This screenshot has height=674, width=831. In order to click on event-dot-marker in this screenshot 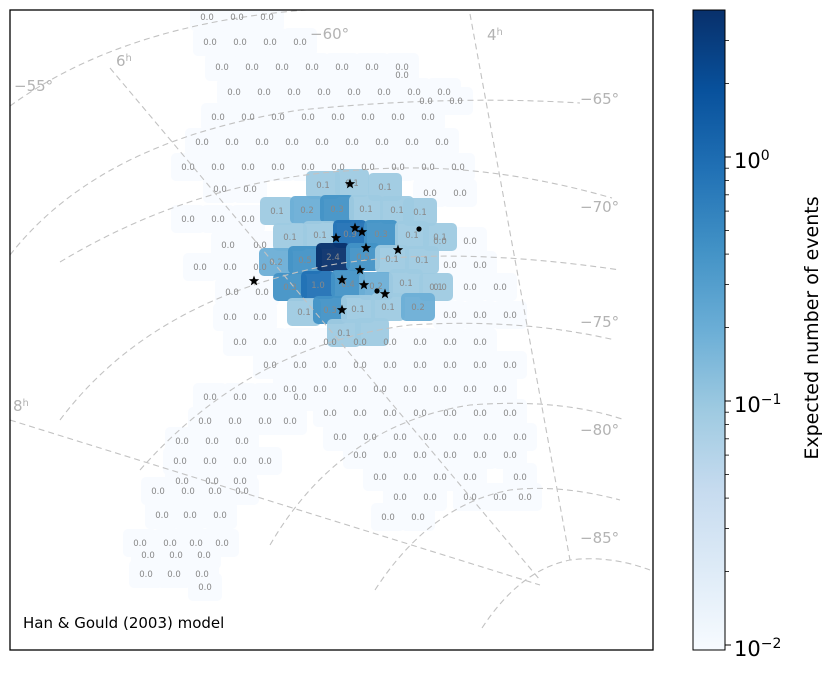, I will do `click(377, 291)`.